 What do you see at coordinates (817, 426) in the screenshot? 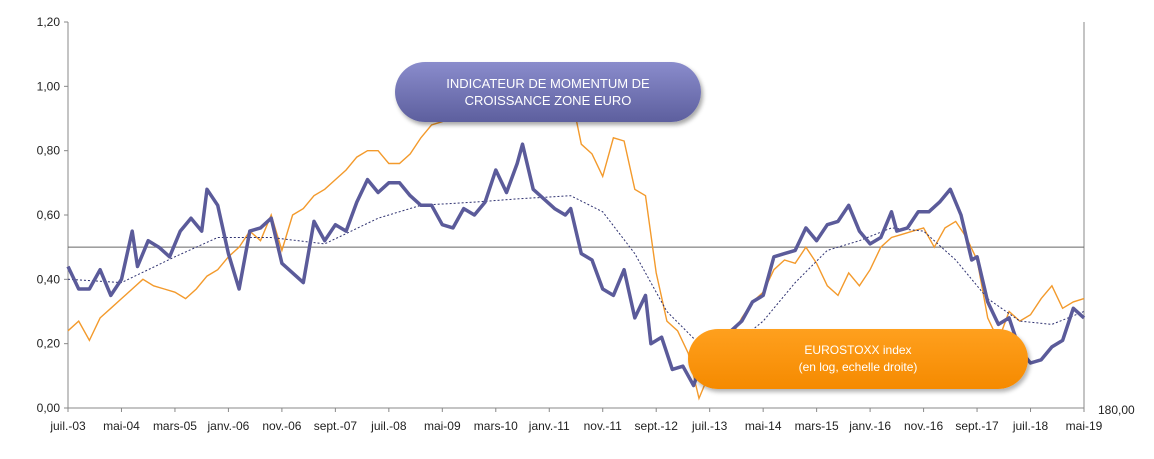
I see `x-tick-label: mars-15` at bounding box center [817, 426].